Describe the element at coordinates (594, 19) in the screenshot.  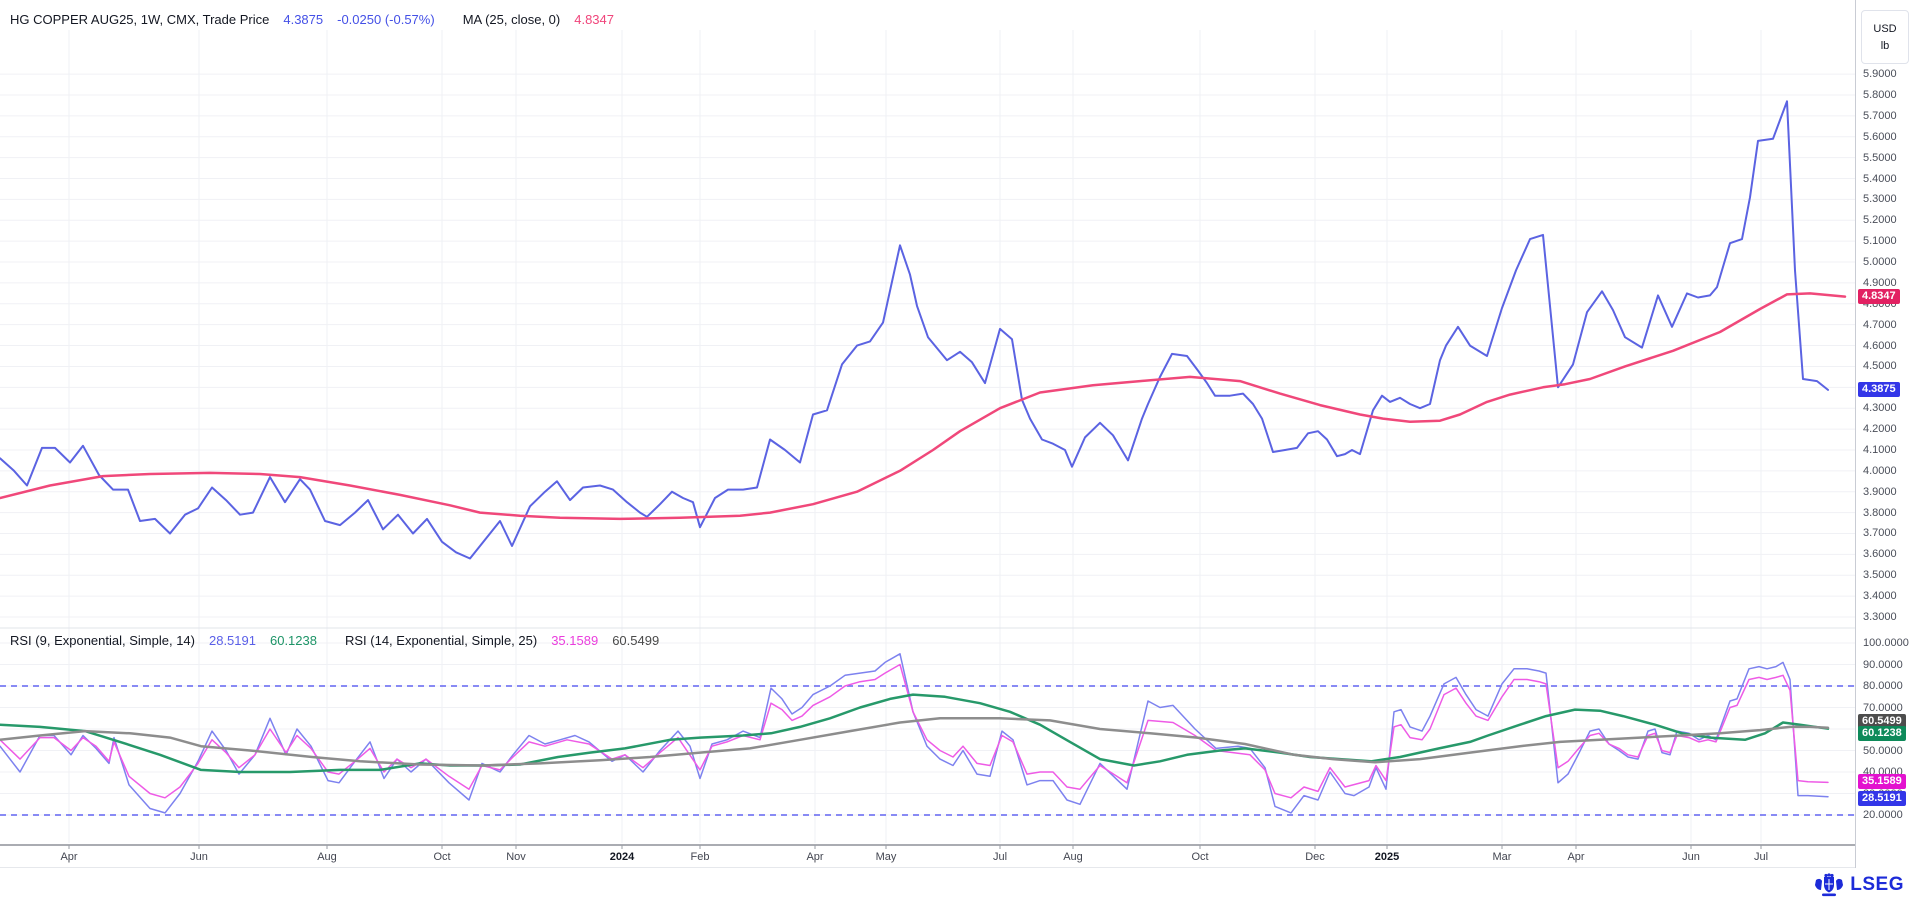
I see `ma-value: 4.8347` at that location.